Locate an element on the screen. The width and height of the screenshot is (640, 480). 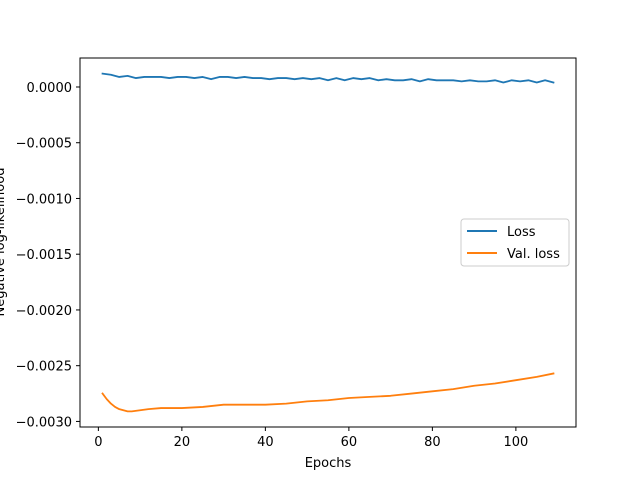
x-tick-label: 40 is located at coordinates (265, 442).